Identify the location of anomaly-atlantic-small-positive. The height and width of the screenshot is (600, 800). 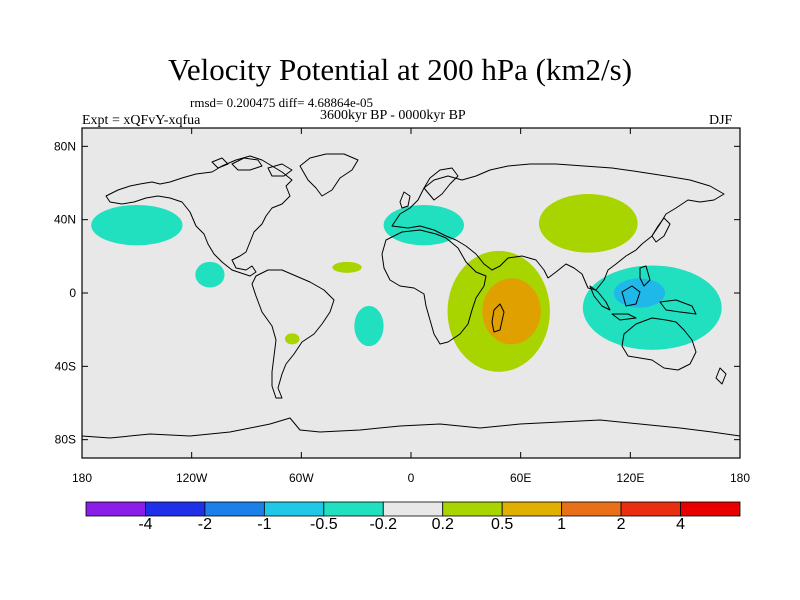
(347, 267).